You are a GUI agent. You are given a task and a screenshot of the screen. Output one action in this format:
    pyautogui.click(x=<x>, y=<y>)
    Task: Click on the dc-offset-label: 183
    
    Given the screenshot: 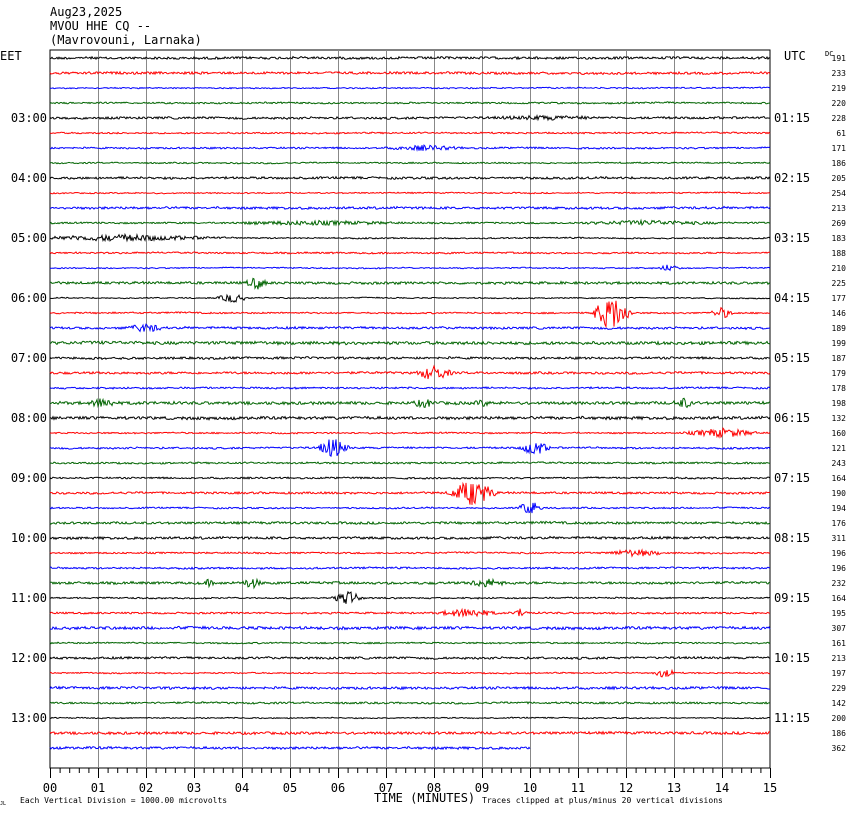 What is the action you would take?
    pyautogui.click(x=839, y=238)
    